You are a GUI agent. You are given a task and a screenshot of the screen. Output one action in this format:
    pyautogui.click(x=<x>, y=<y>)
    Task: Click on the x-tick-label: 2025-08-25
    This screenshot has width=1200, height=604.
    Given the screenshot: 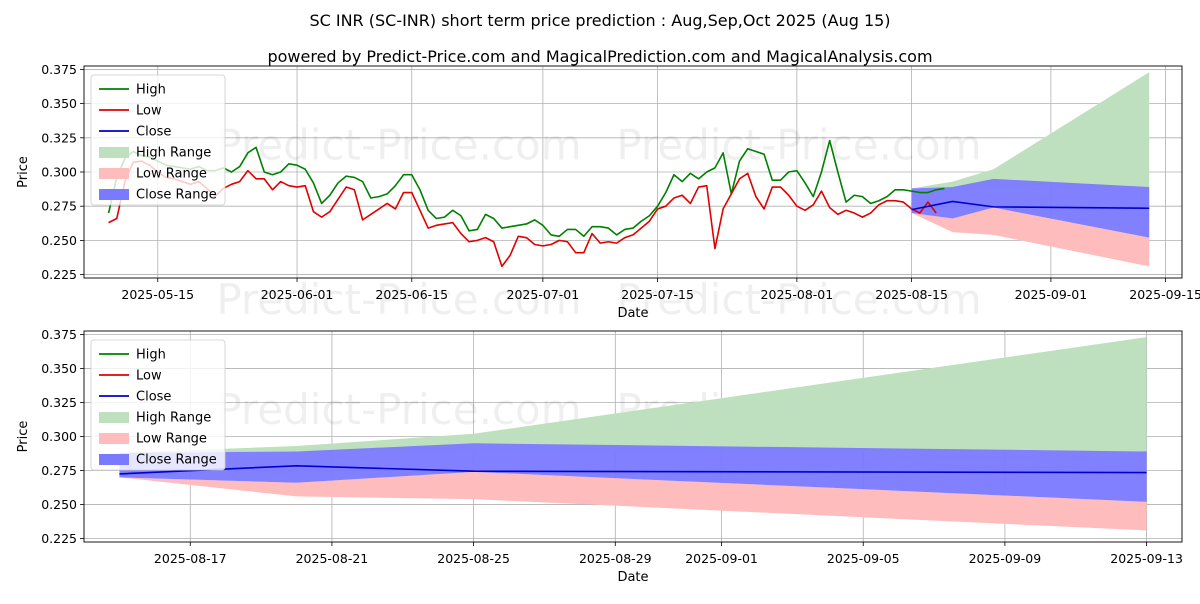 What is the action you would take?
    pyautogui.click(x=473, y=558)
    